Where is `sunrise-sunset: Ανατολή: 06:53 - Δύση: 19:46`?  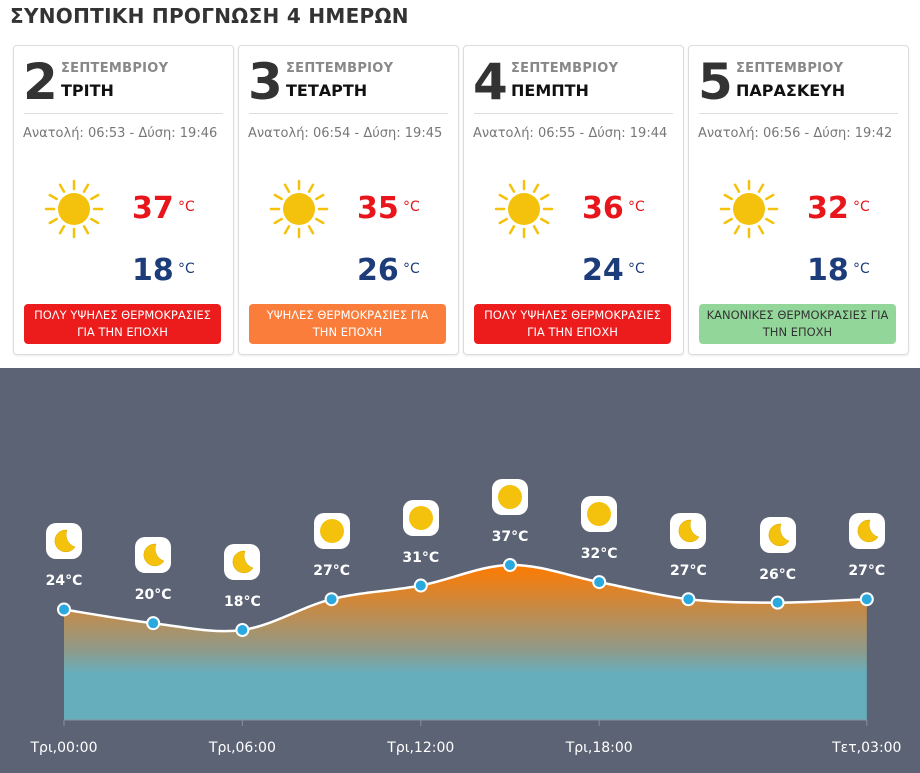 sunrise-sunset: Ανατολή: 06:53 - Δύση: 19:46 is located at coordinates (120, 133).